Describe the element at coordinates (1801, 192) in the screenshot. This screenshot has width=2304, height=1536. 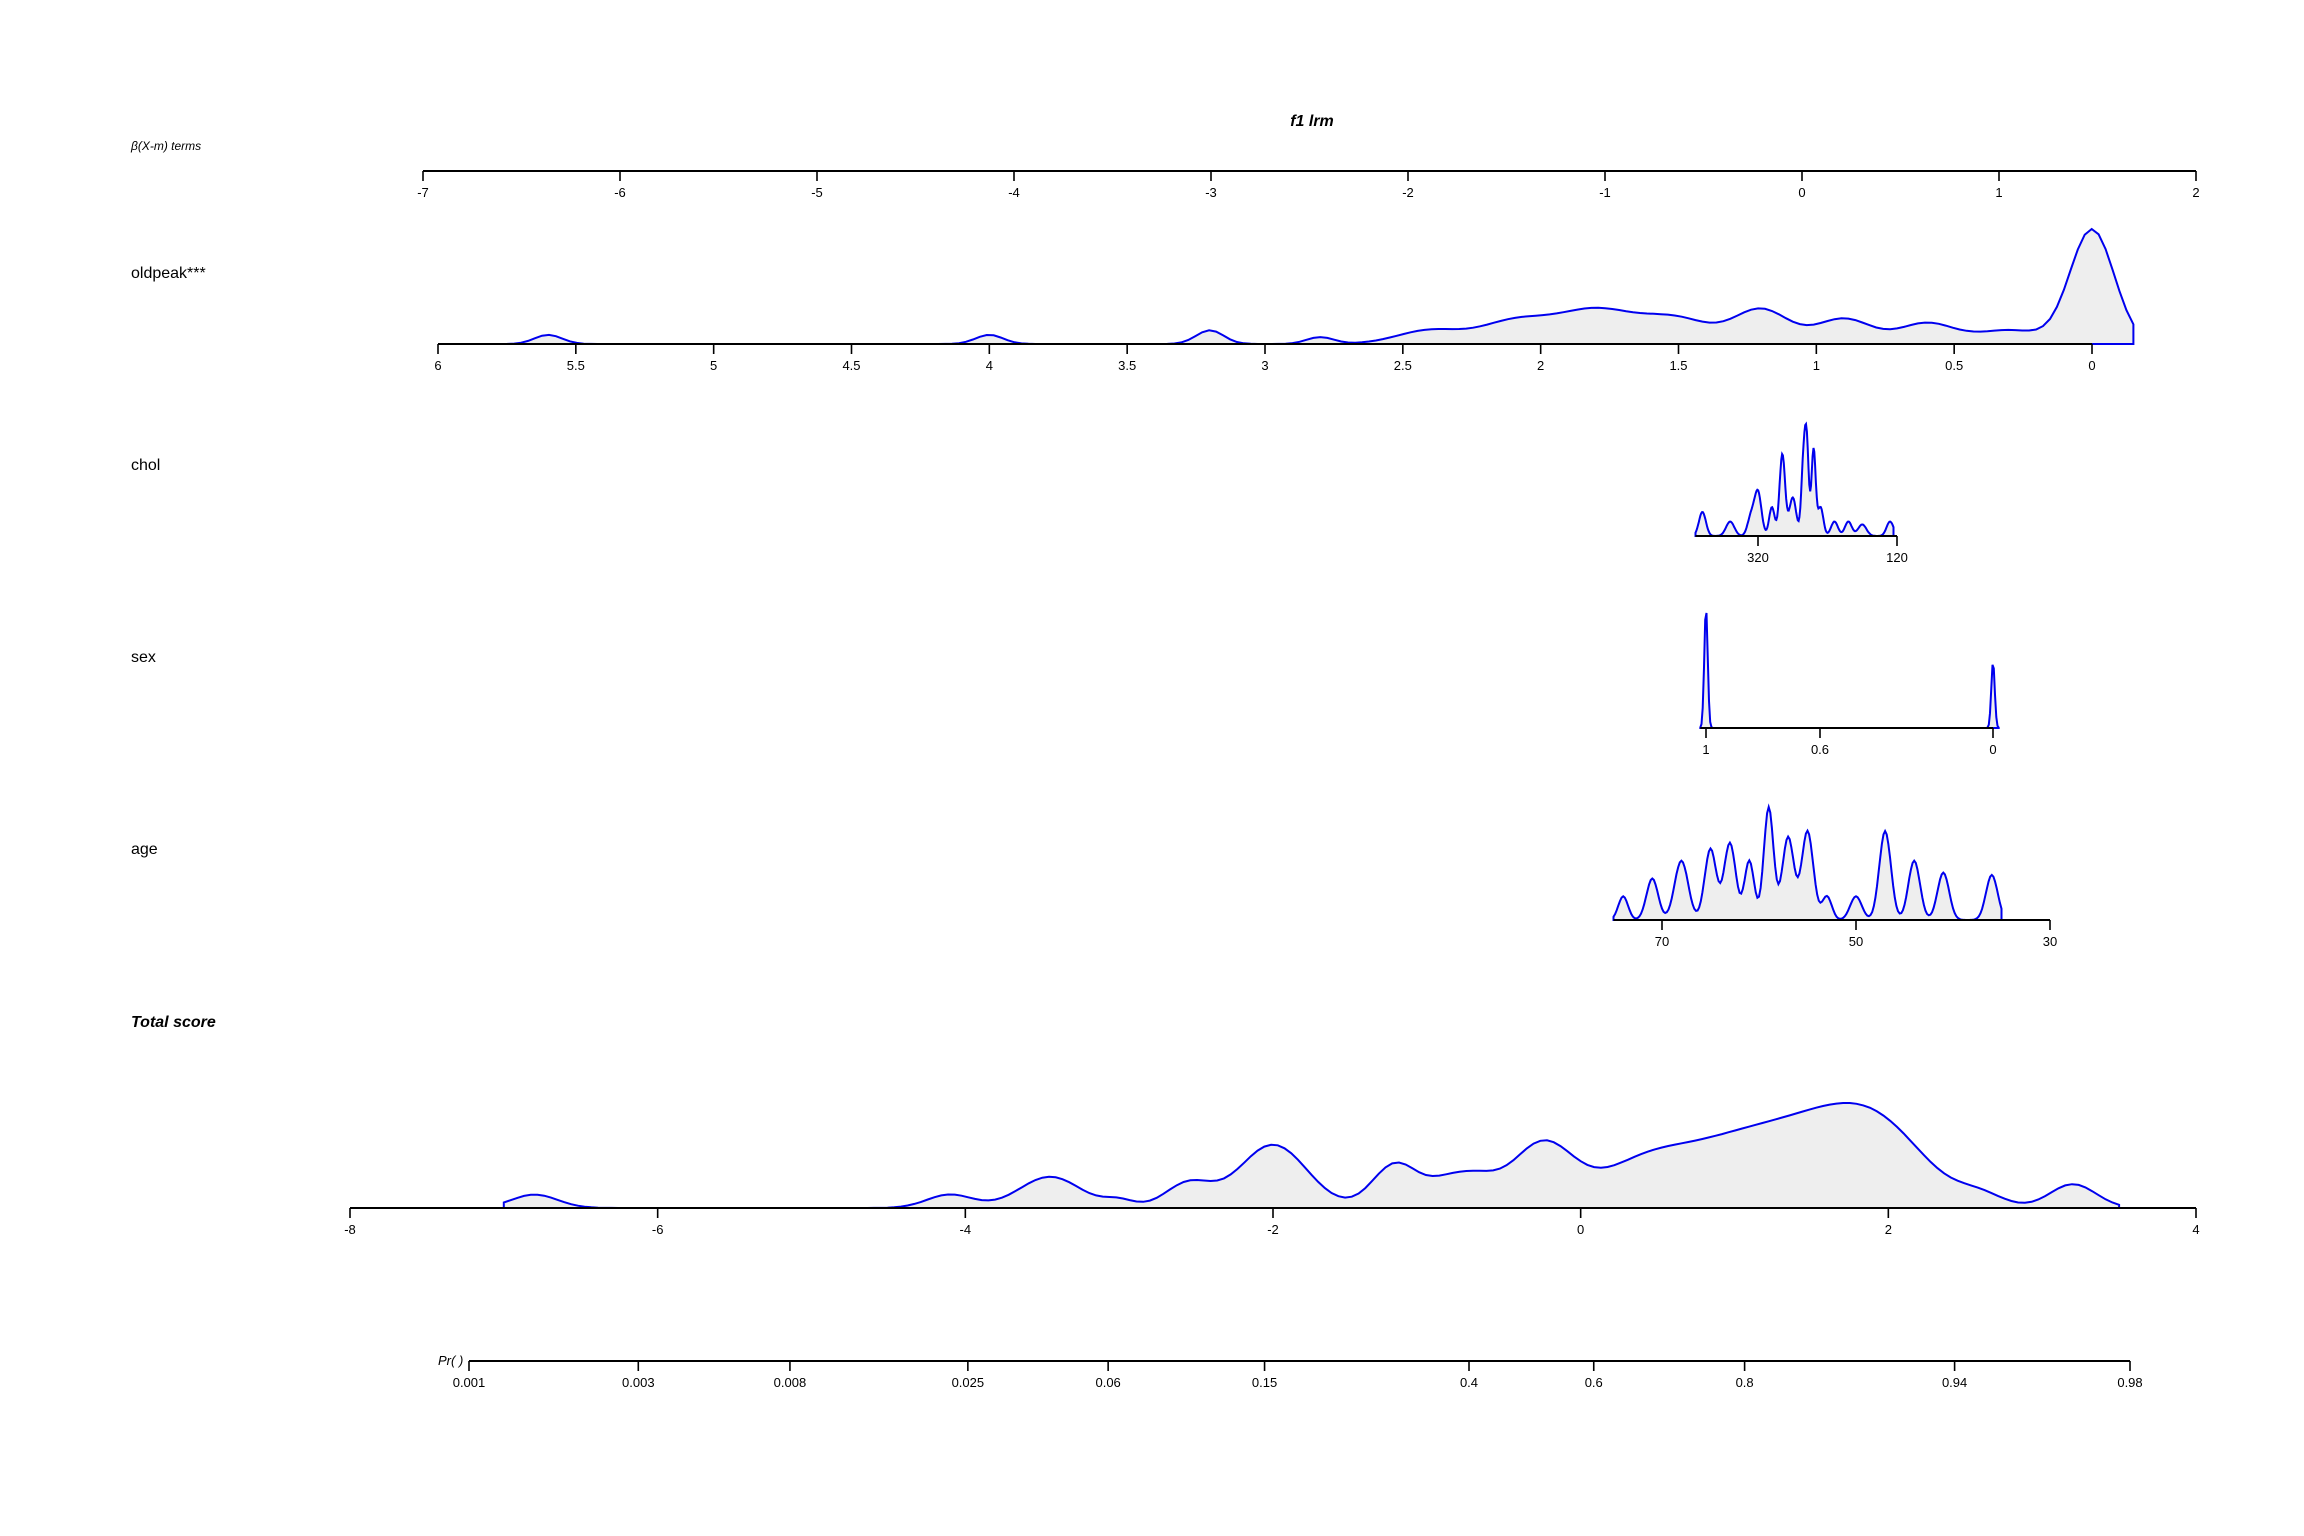
I see `top-tick-label: 0` at that location.